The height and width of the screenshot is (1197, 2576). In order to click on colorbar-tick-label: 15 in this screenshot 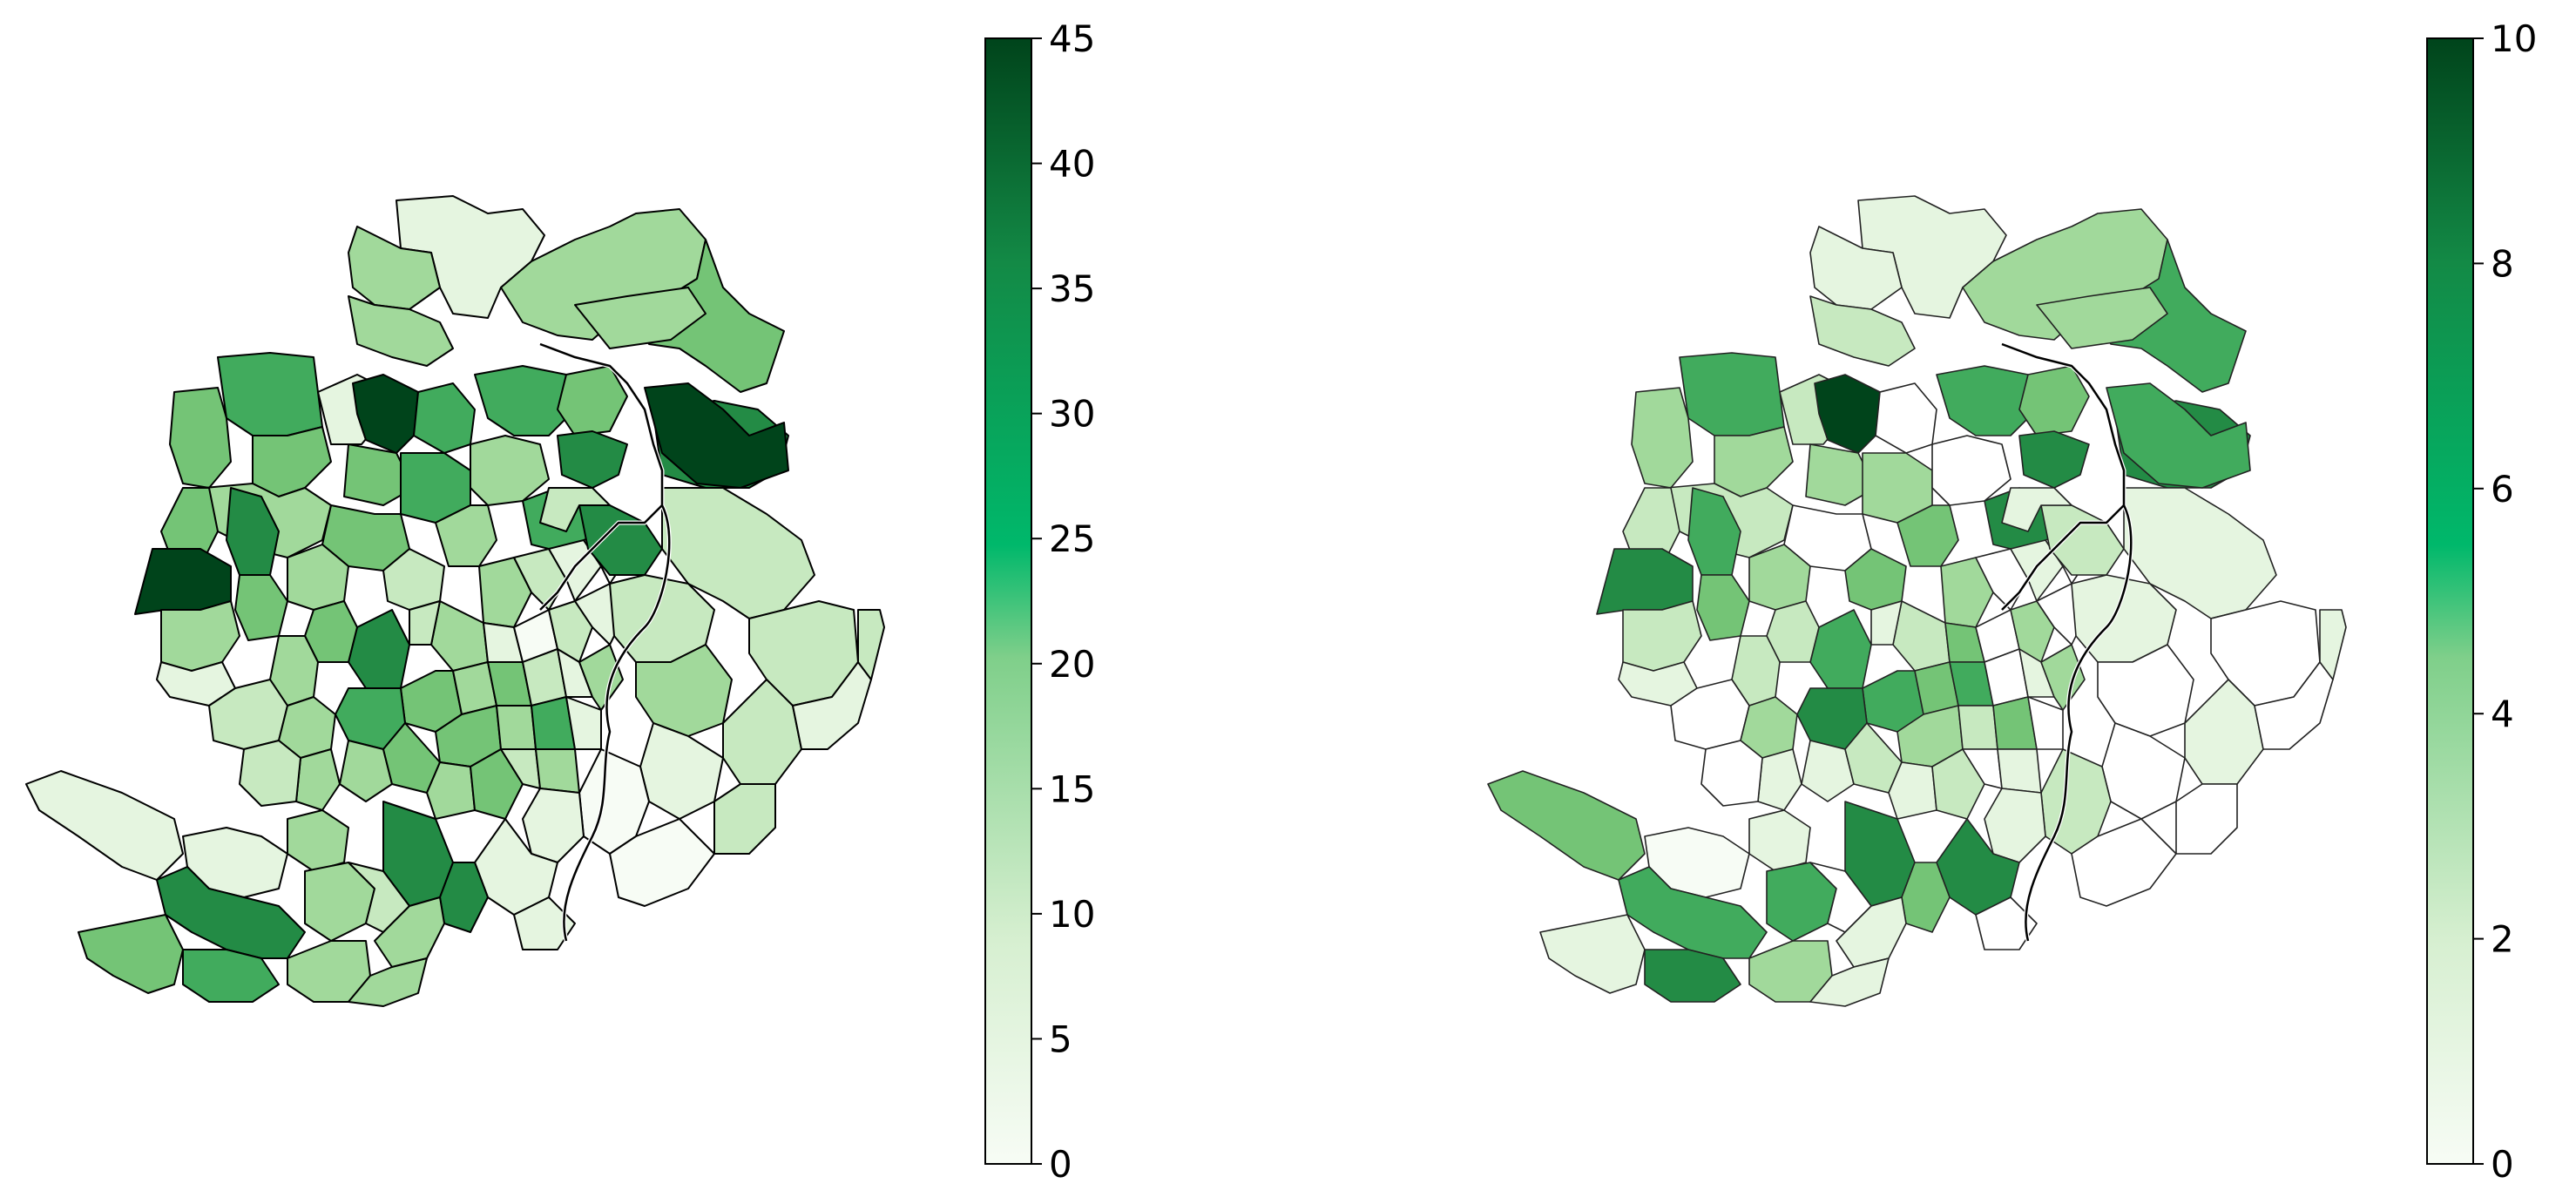, I will do `click(1072, 789)`.